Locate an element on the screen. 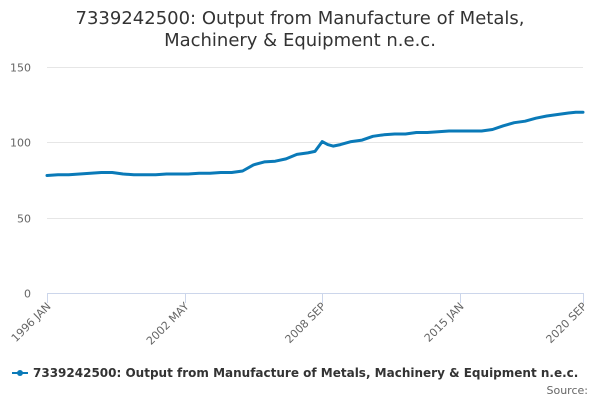 This screenshot has width=600, height=400. x-tick-label: 2015 JAN is located at coordinates (444, 322).